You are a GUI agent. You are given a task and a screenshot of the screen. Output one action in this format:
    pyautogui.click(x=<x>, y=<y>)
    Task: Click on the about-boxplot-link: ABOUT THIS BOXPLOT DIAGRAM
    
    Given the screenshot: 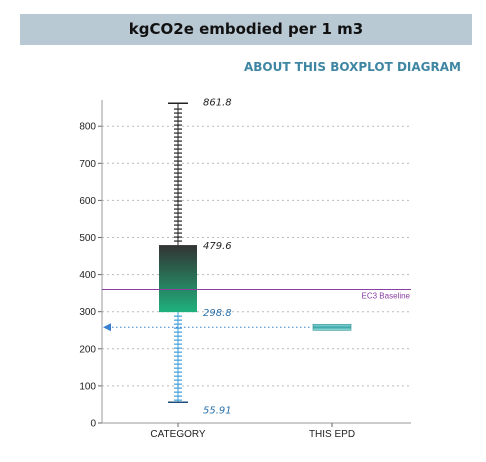 What is the action you would take?
    pyautogui.click(x=352, y=67)
    